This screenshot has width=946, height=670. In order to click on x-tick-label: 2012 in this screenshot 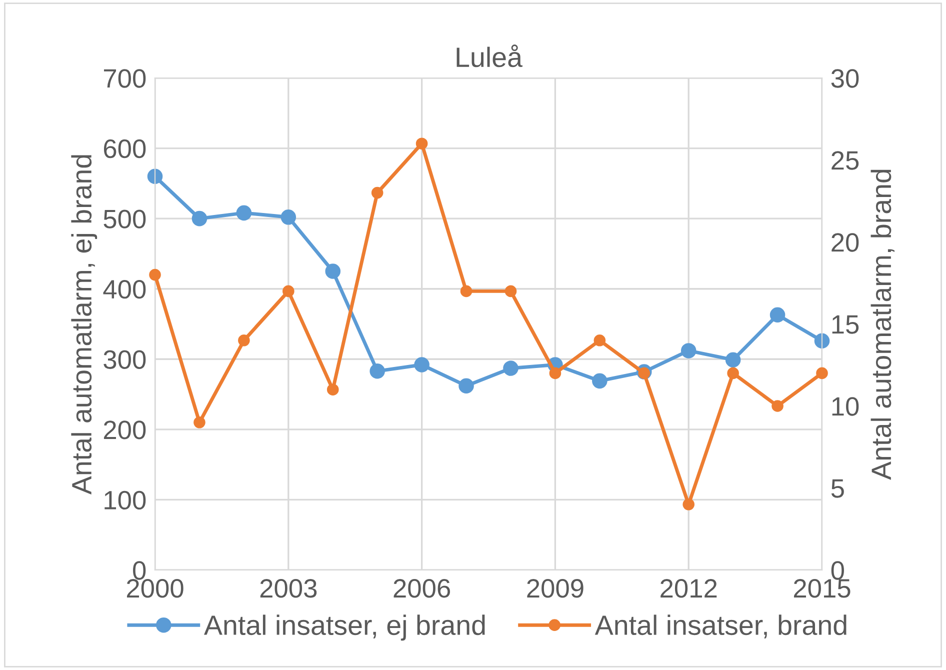, I will do `click(688, 588)`.